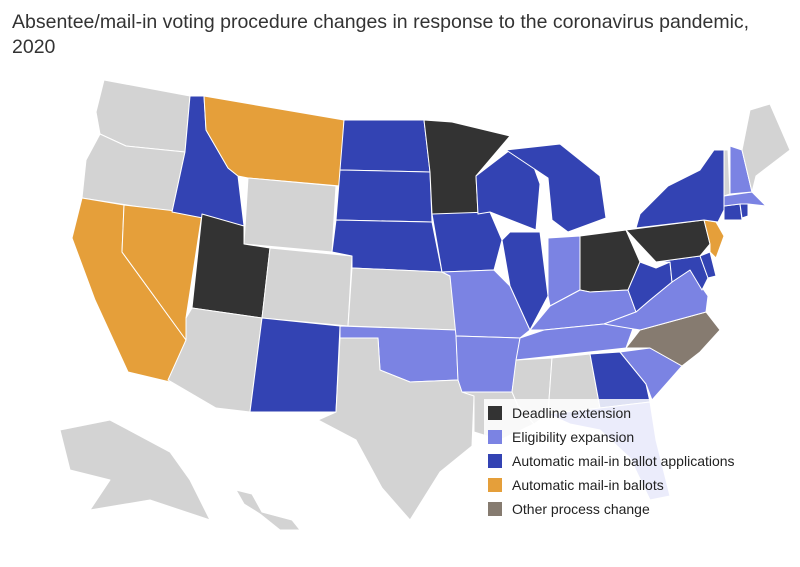 The height and width of the screenshot is (567, 800). Describe the element at coordinates (495, 509) in the screenshot. I see `legend-swatch-other` at that location.